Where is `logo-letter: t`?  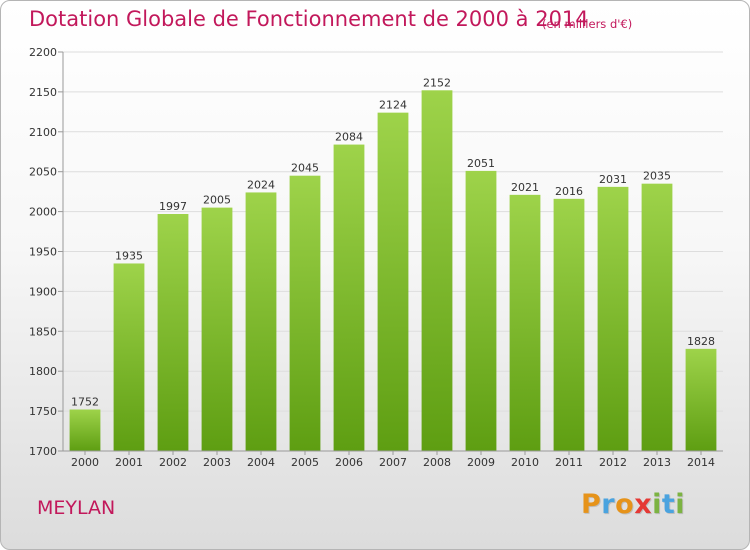
logo-letter: t is located at coordinates (668, 504).